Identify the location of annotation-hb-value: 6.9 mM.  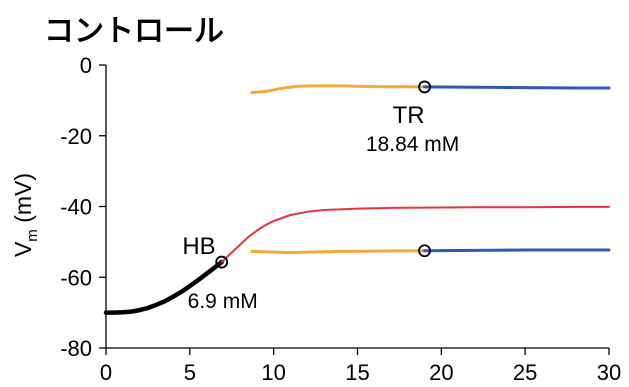
(223, 301).